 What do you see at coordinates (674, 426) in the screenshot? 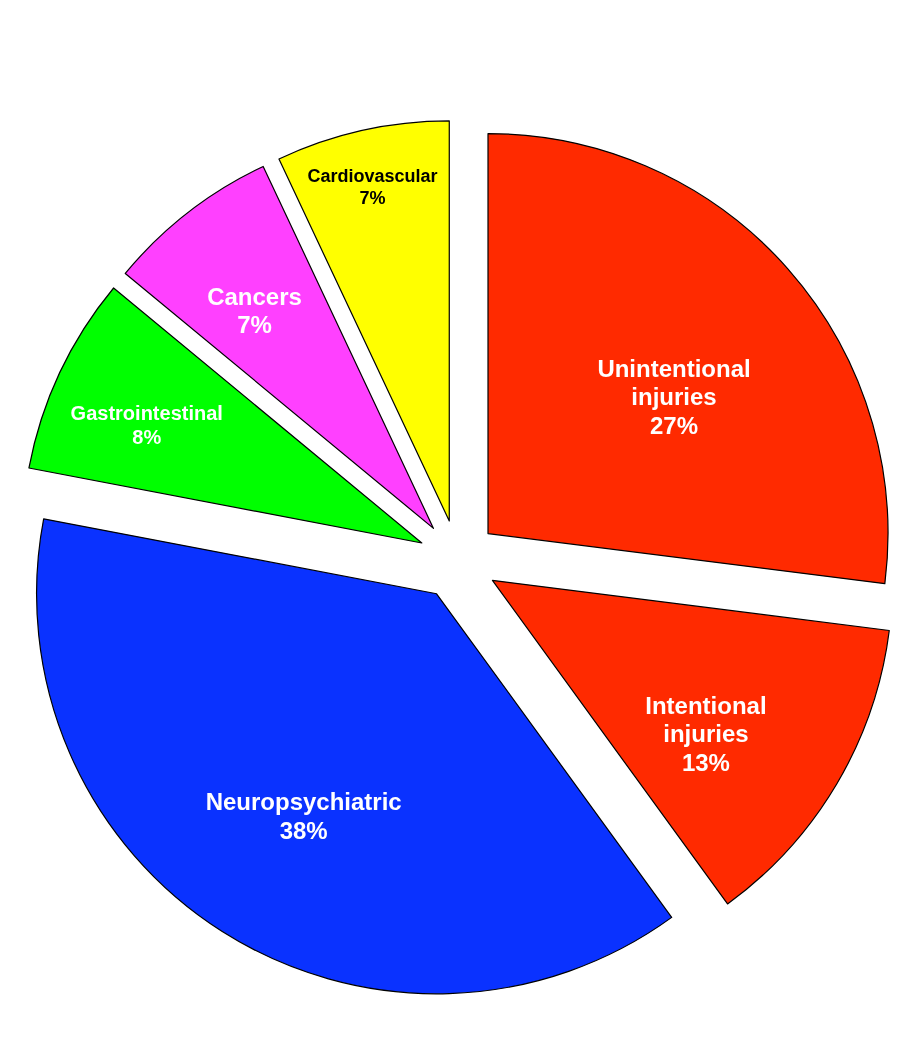
I see `data-label: 27%` at bounding box center [674, 426].